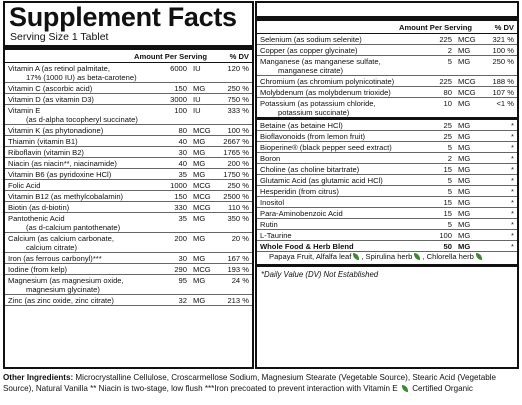 Image resolution: width=522 pixels, height=405 pixels. I want to click on nutrient-amount: 2, so click(449, 50).